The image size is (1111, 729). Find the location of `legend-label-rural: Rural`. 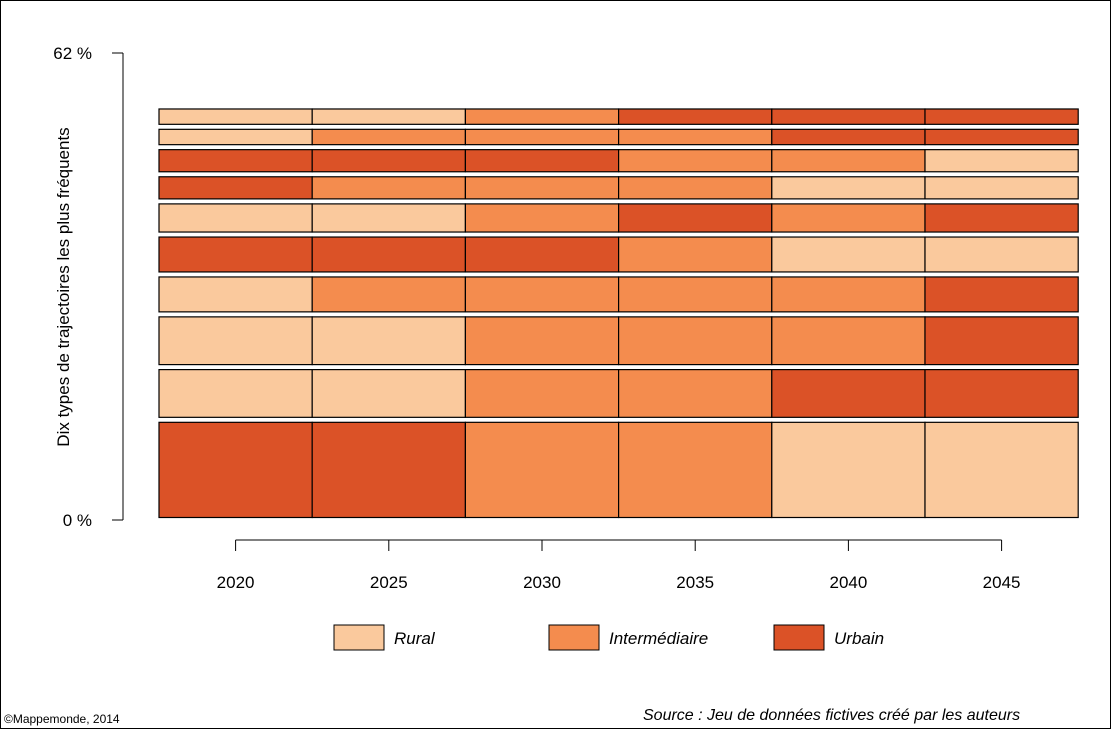

legend-label-rural: Rural is located at coordinates (415, 638).